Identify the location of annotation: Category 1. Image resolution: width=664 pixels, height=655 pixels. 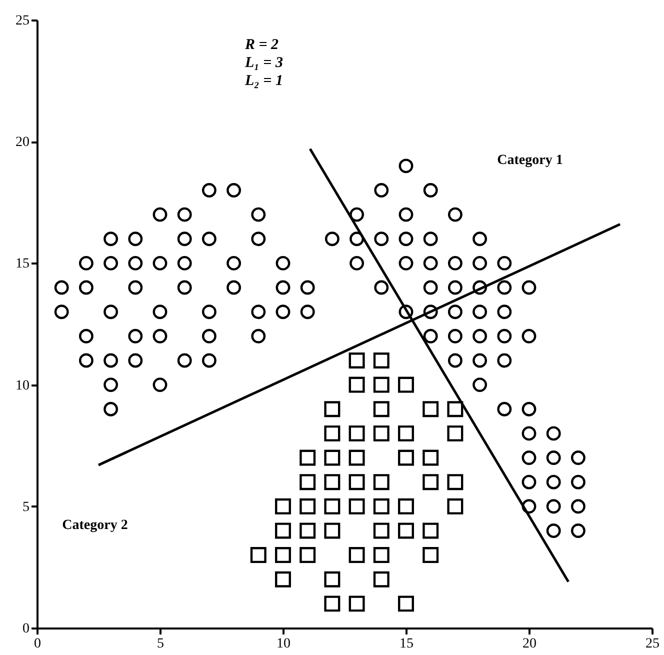
(530, 160).